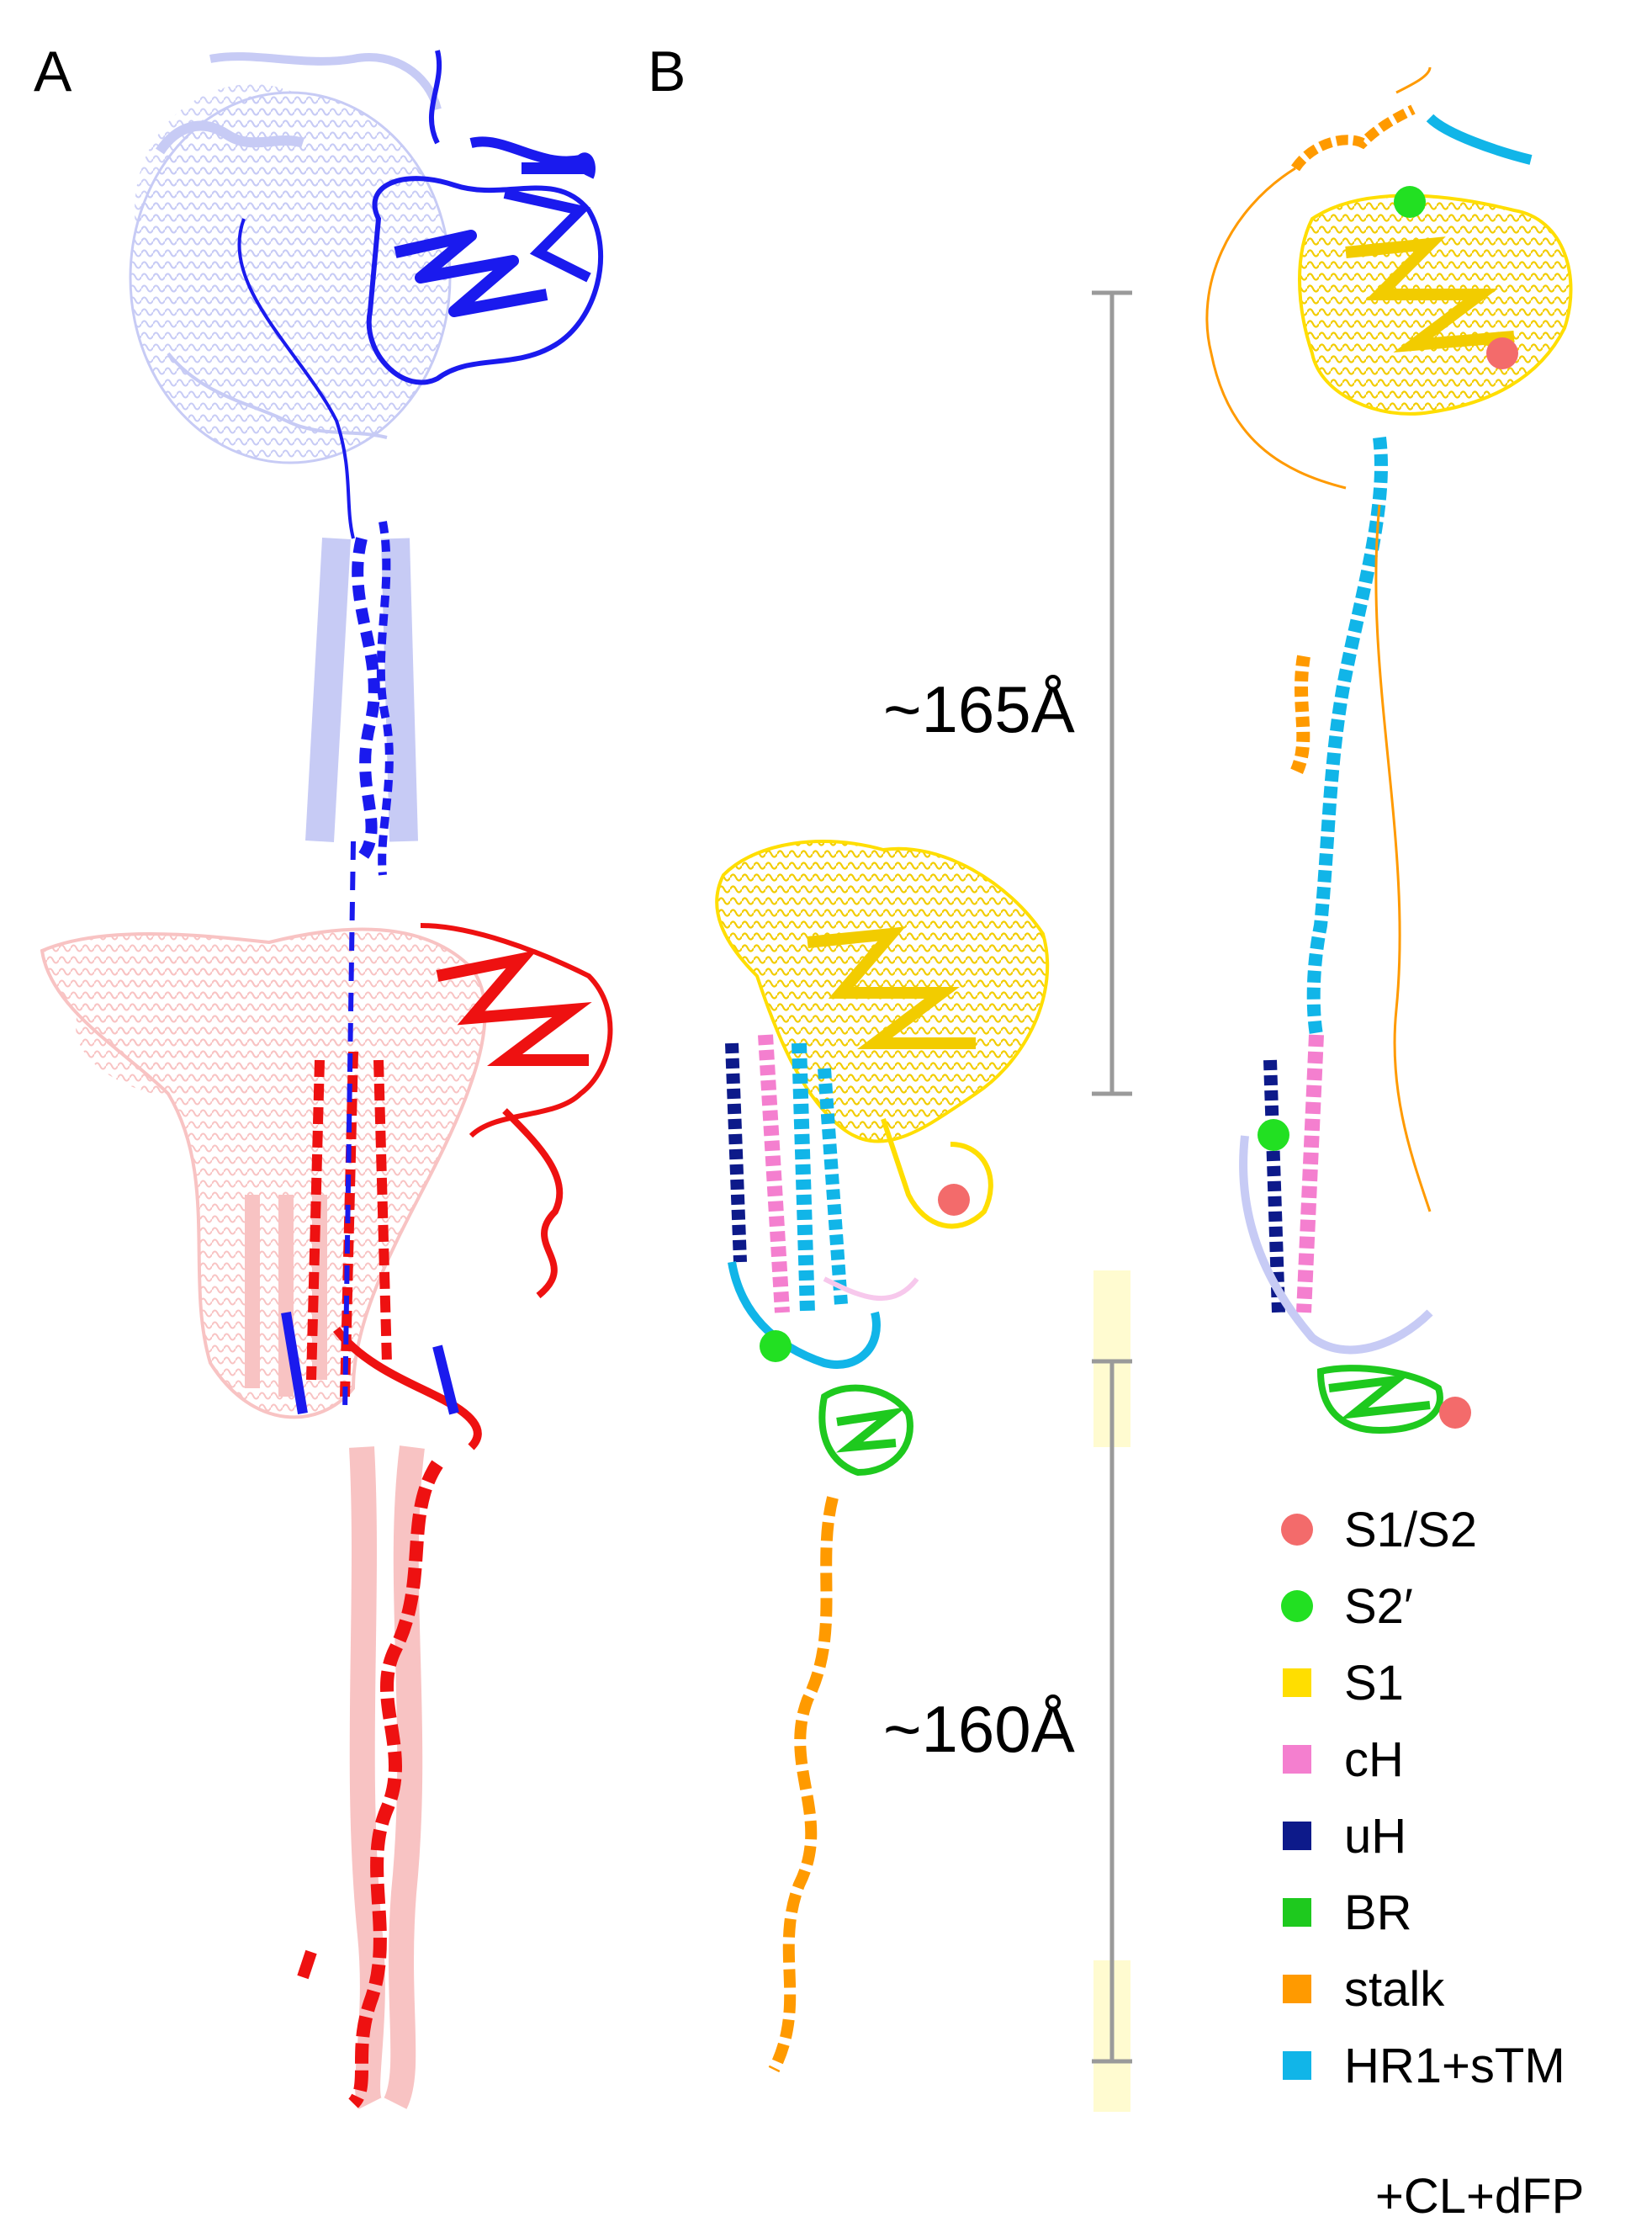 The height and width of the screenshot is (2238, 1652). I want to click on legend-label: stalk, so click(1394, 1989).